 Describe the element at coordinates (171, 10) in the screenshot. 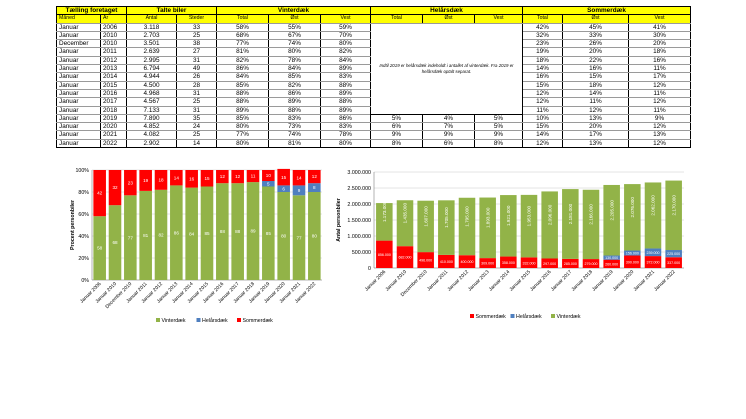

I see `group-header-cars: Talte biler` at that location.